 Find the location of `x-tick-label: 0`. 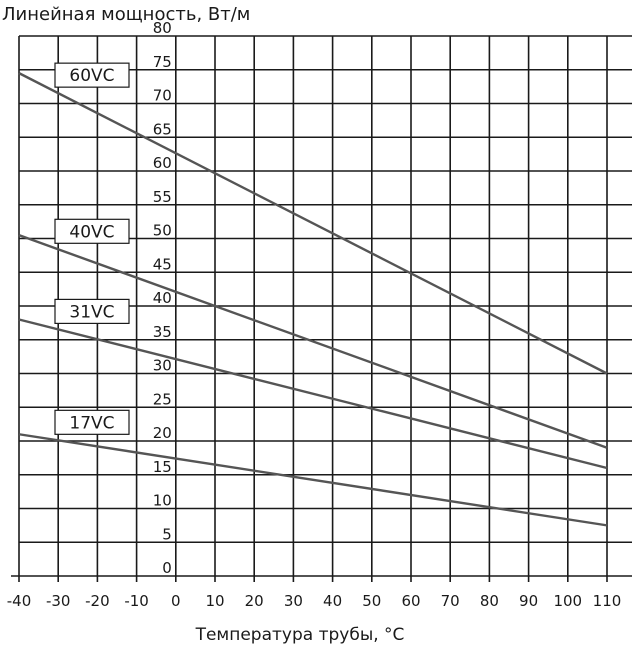

x-tick-label: 0 is located at coordinates (176, 601).